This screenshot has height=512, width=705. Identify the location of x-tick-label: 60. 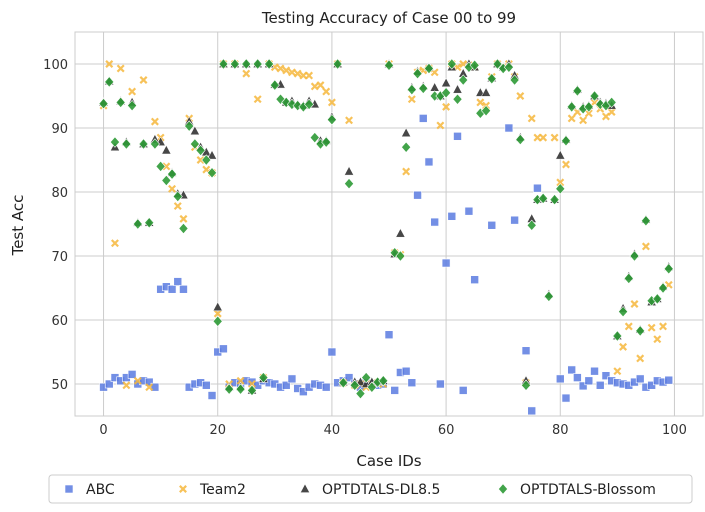
(446, 430).